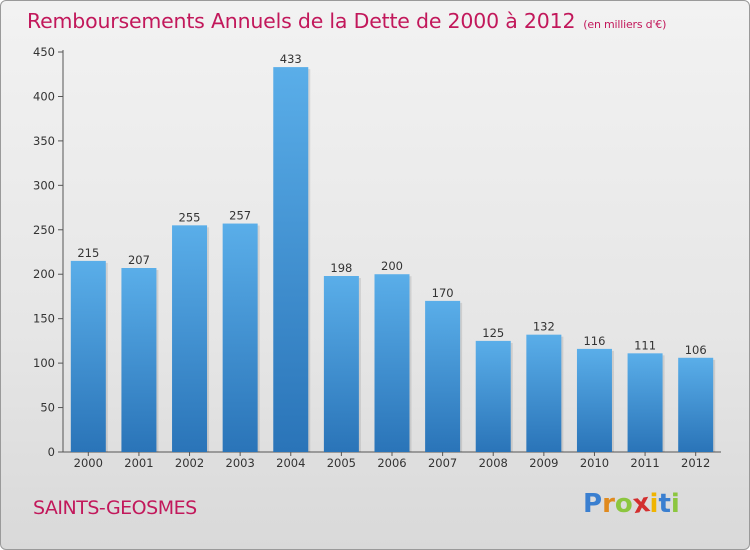 The height and width of the screenshot is (550, 750). Describe the element at coordinates (608, 504) in the screenshot. I see `logo-letter: r` at that location.